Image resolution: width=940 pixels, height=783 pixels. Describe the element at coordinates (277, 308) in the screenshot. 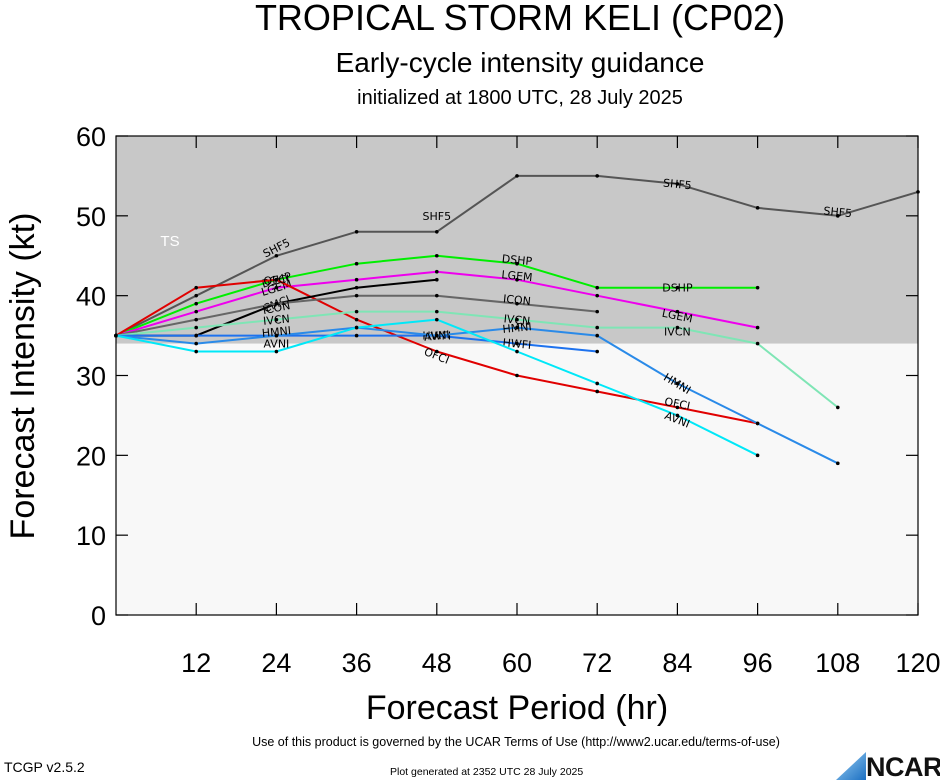

I see `series-label: ICON` at that location.